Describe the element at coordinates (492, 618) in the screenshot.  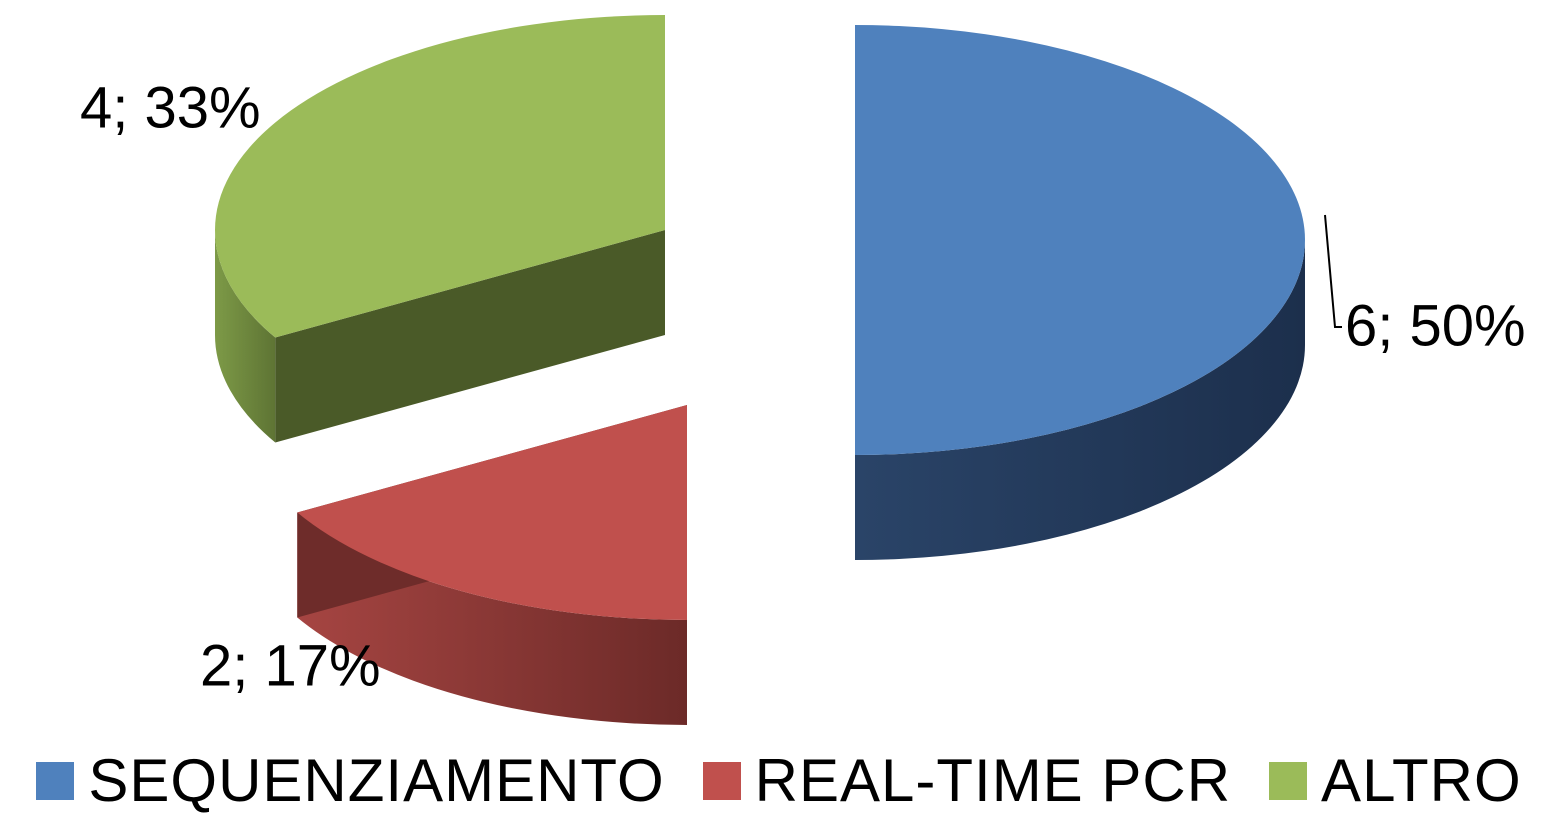
I see `pie-slice-side-real-time-pcr` at that location.